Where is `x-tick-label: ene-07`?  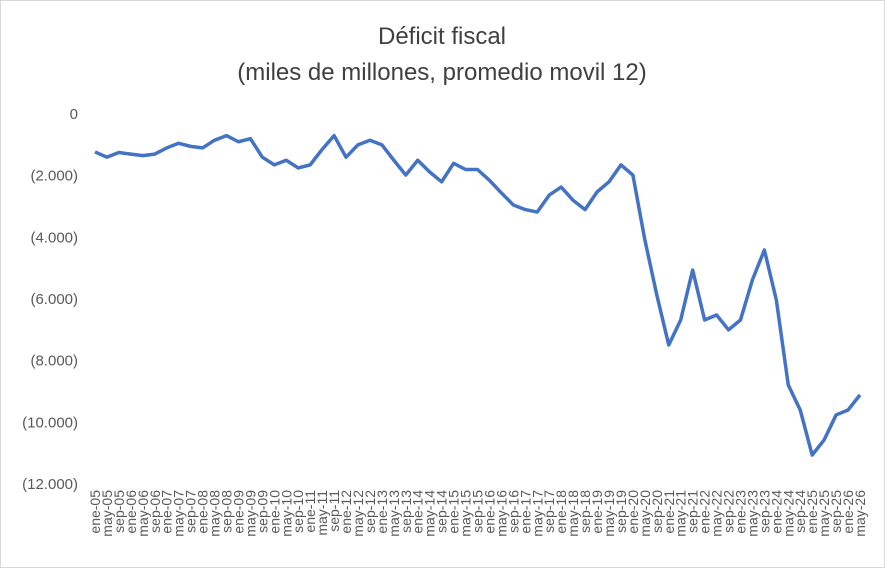
x-tick-label: ene-07 is located at coordinates (167, 512).